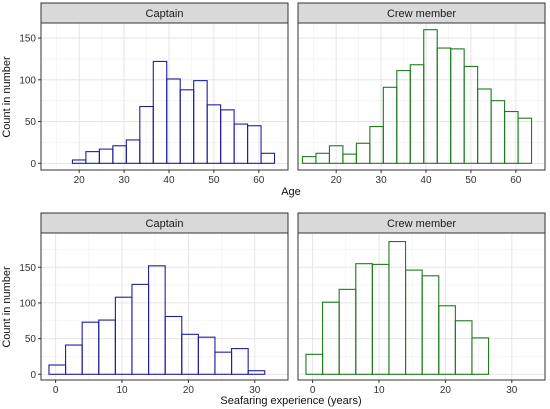 The width and height of the screenshot is (550, 409). What do you see at coordinates (7, 97) in the screenshot?
I see `y-axis-title-top: Count in number` at bounding box center [7, 97].